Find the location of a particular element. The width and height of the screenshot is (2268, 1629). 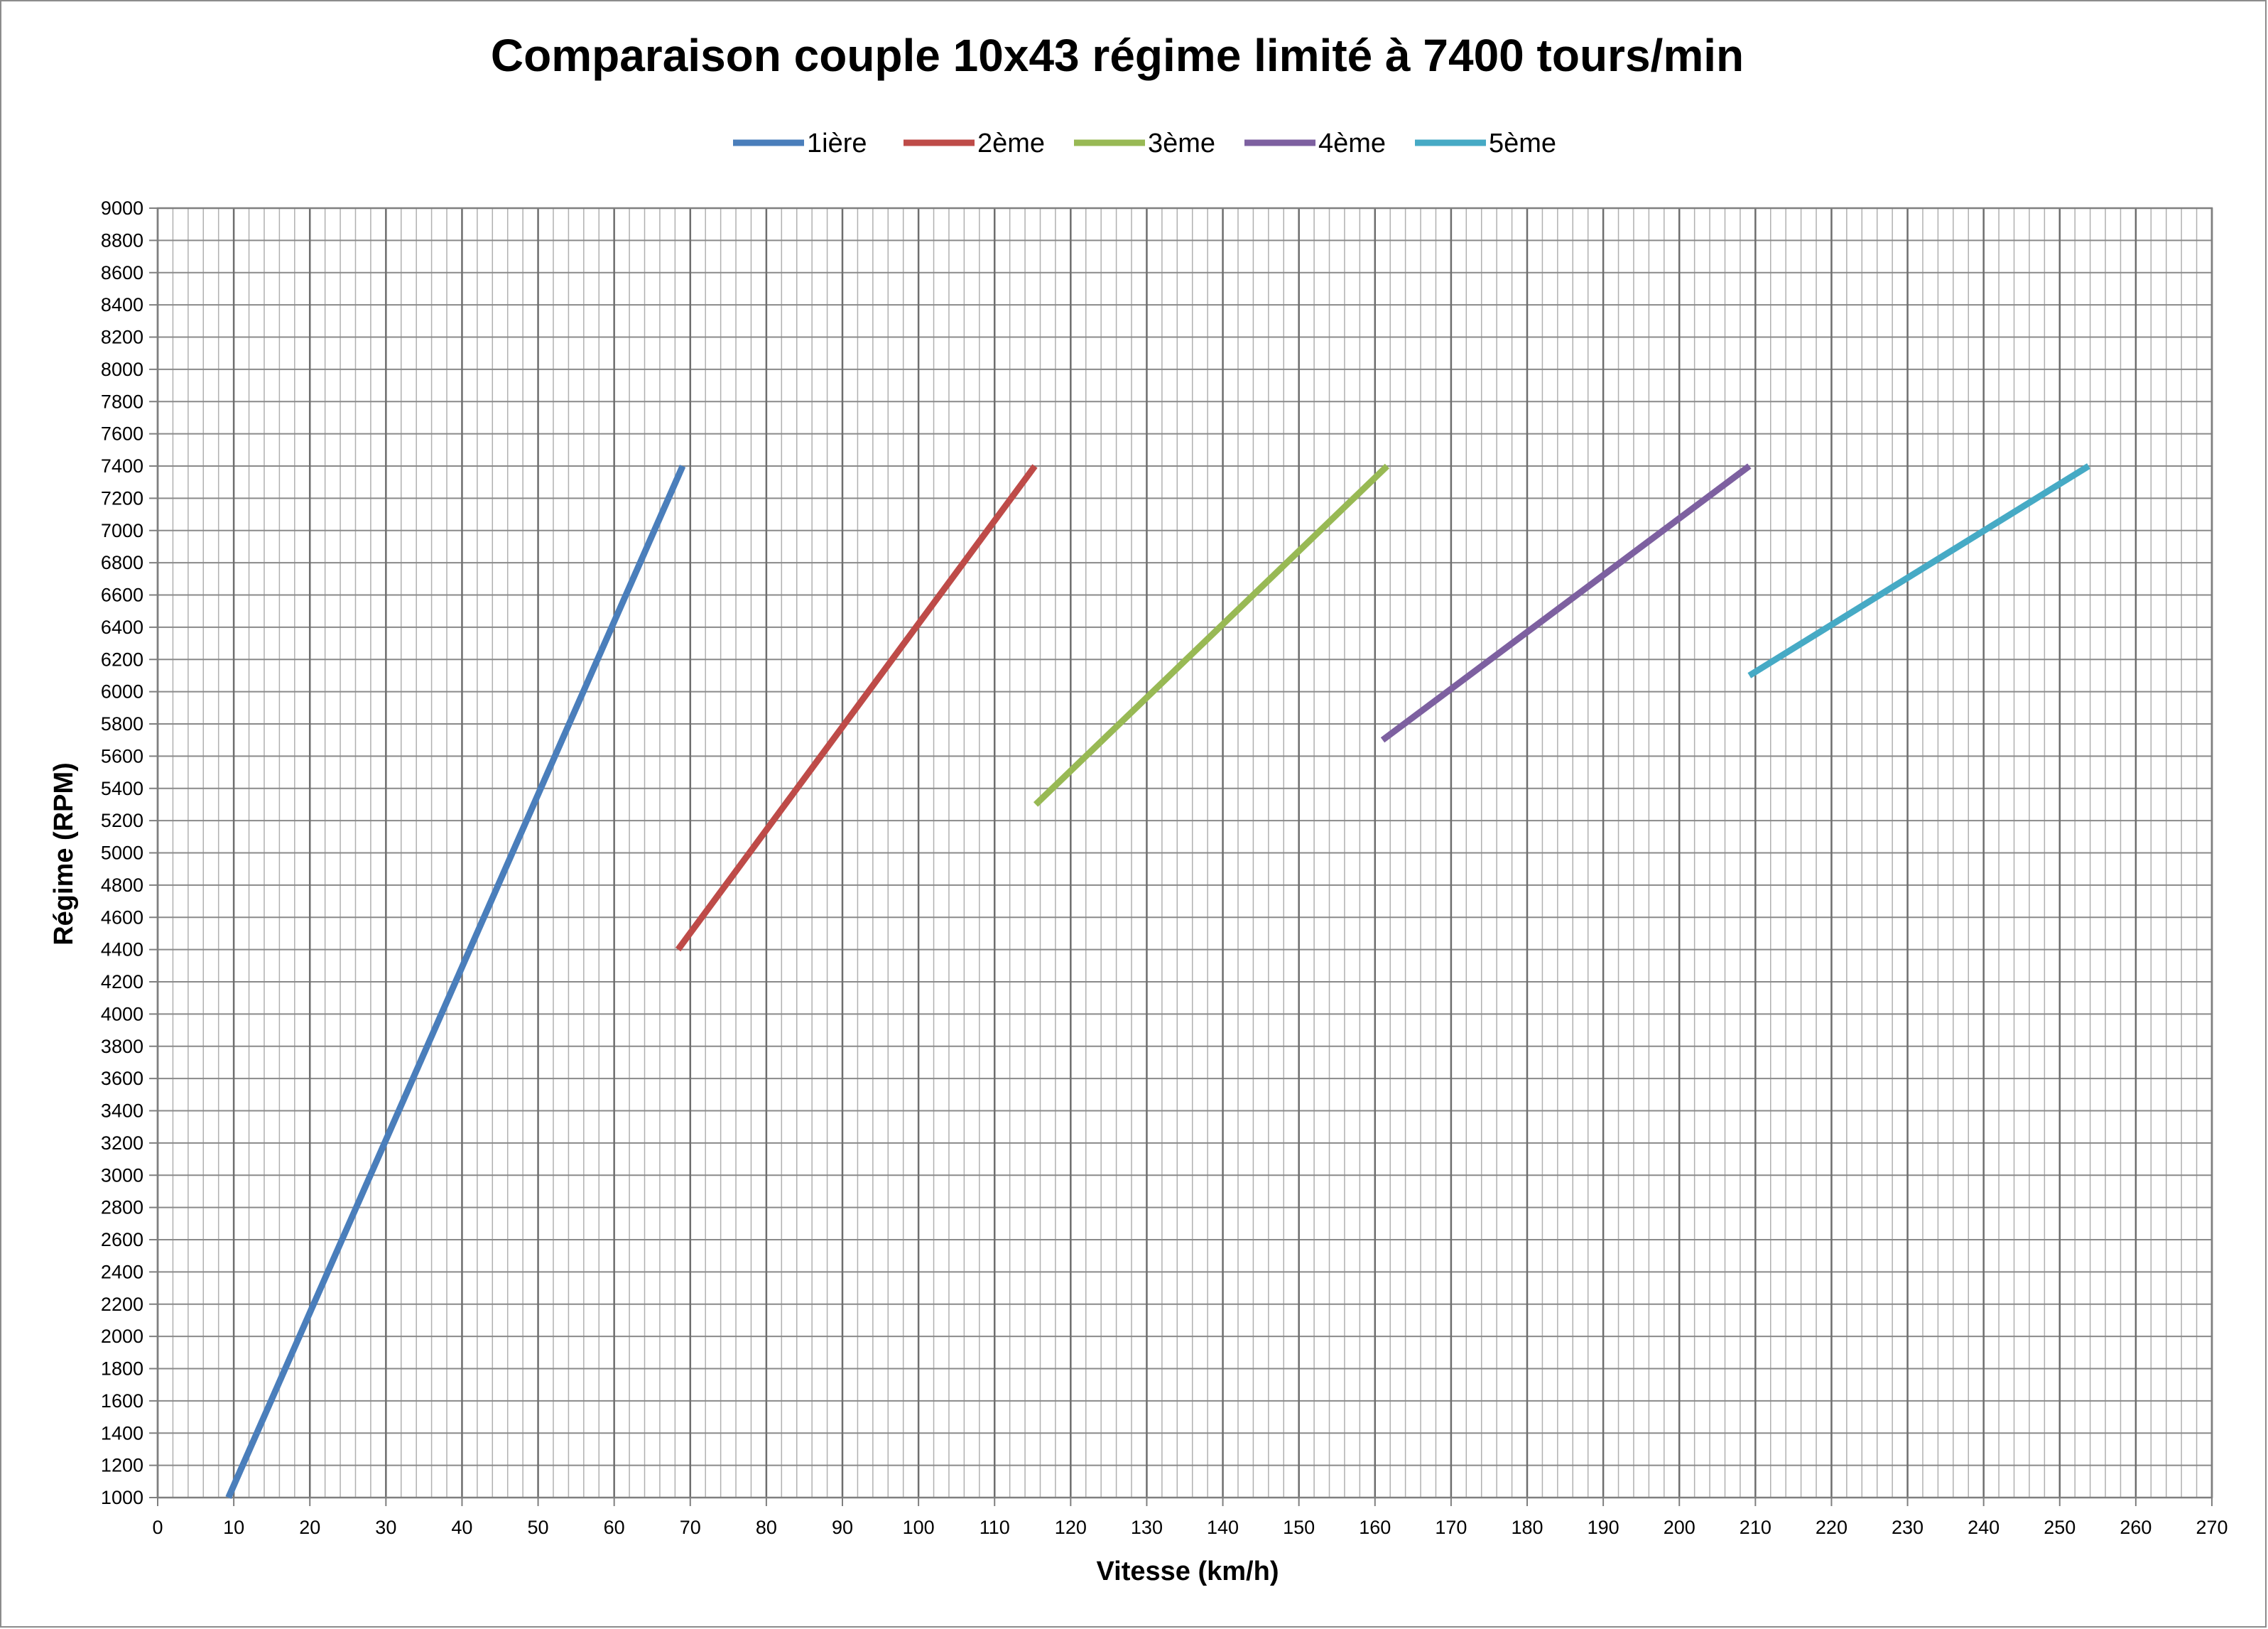

y-tick-label: 8200 is located at coordinates (122, 337).